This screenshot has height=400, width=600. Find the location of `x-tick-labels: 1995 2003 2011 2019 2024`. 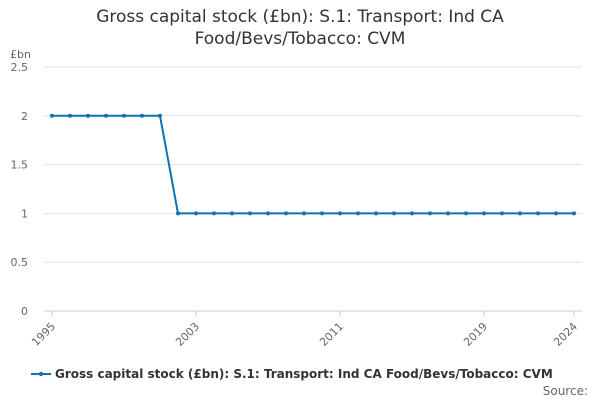

x-tick-labels: 1995 2003 2011 2019 2024 is located at coordinates (304, 334).